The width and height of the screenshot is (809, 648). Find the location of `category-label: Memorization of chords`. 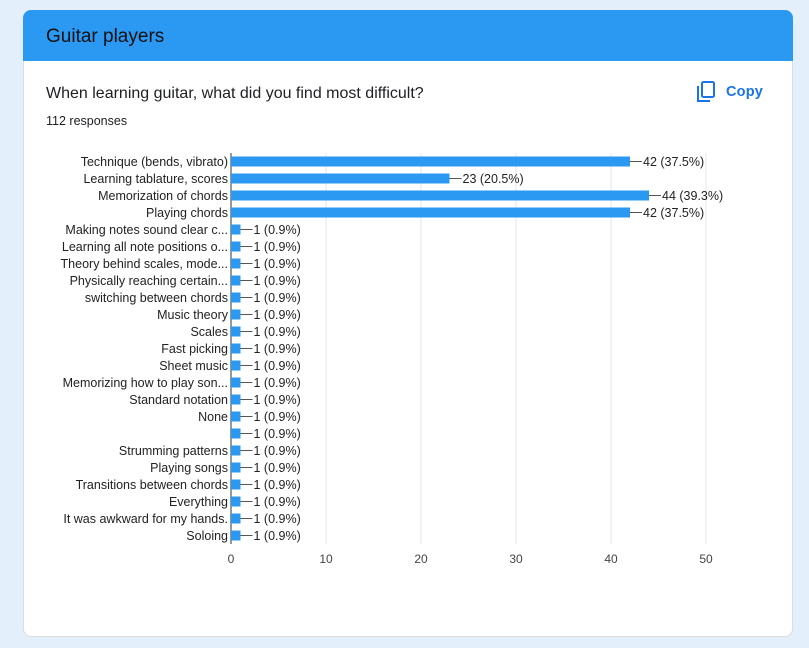

category-label: Memorization of chords is located at coordinates (163, 196).